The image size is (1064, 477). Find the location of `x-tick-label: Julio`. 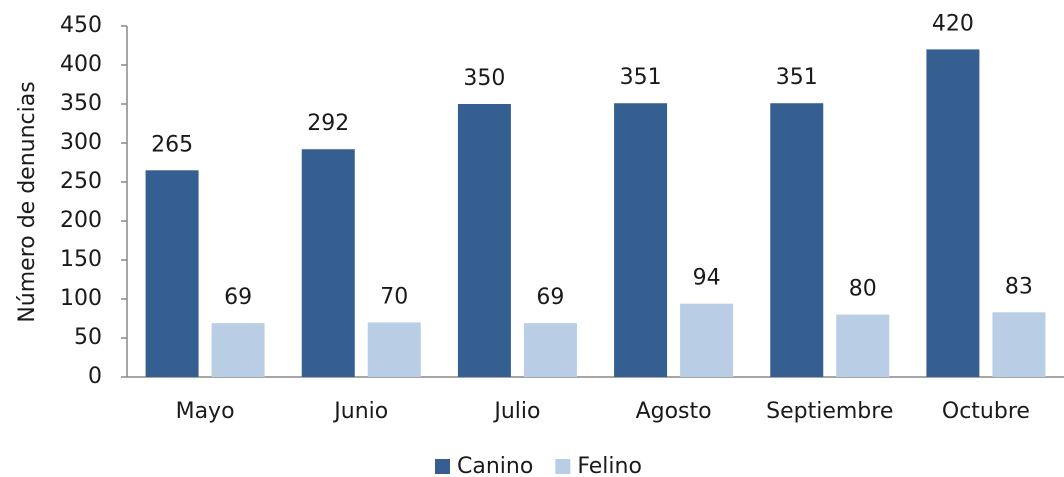

x-tick-label: Julio is located at coordinates (516, 411).